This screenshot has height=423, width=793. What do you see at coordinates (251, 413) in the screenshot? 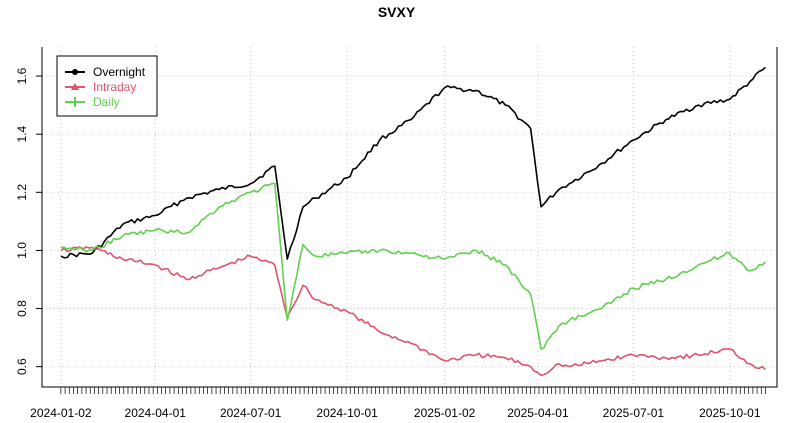
I see `x-tick-label: 2024-07-01` at bounding box center [251, 413].